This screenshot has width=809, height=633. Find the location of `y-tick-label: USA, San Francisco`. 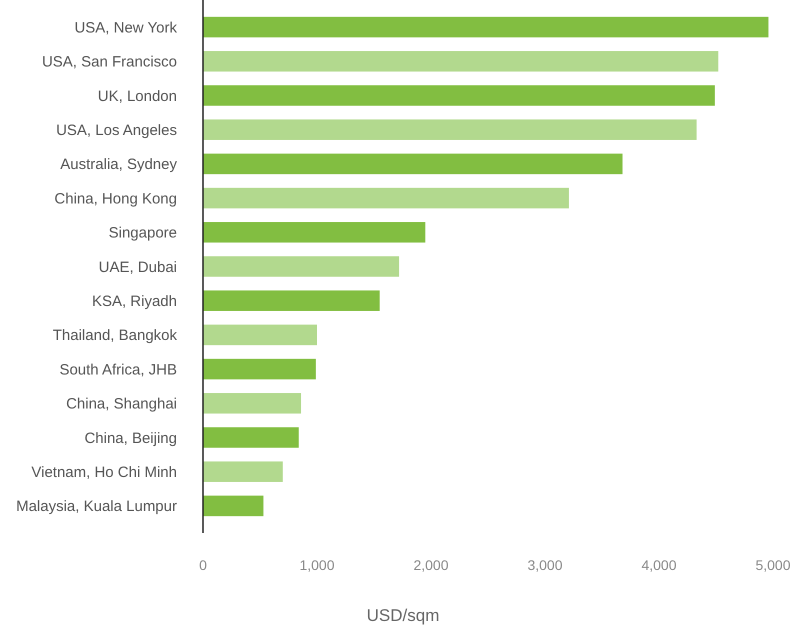

y-tick-label: USA, San Francisco is located at coordinates (109, 62).